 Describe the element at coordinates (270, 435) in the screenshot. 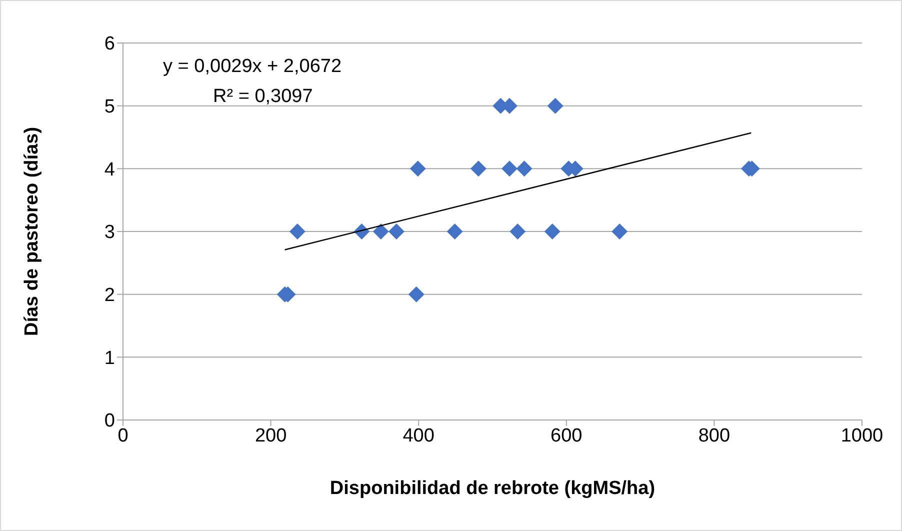

I see `x-tick-label: 200` at that location.